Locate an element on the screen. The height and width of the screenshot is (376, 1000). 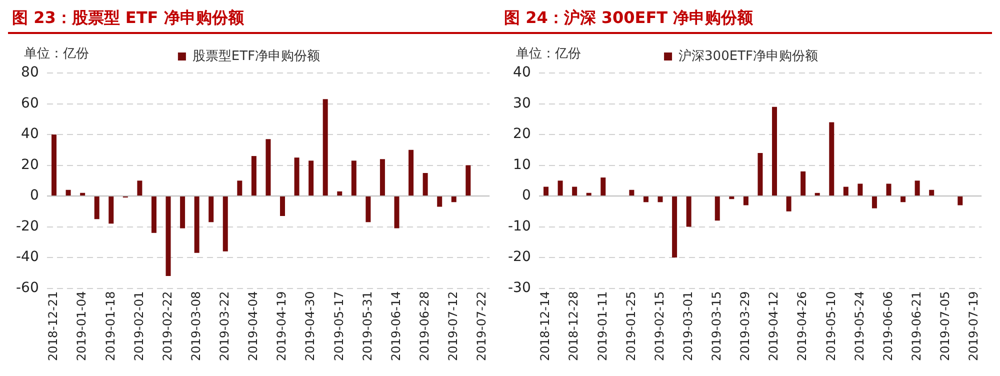
x-tick-label: 2019-02-01 is located at coordinates (139, 326).